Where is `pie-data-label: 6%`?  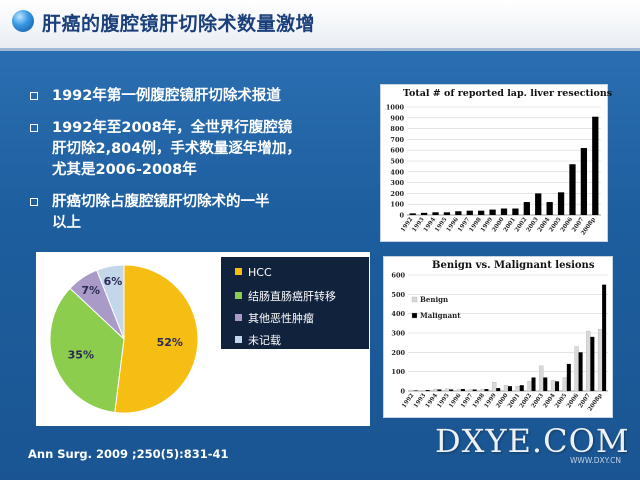
pie-data-label: 6% is located at coordinates (113, 281).